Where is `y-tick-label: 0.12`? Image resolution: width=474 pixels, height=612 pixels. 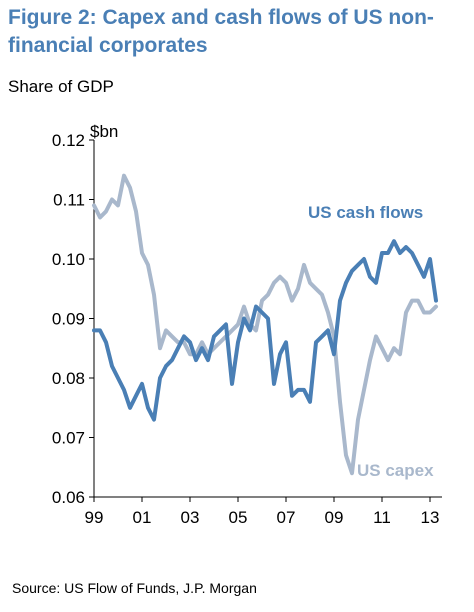
y-tick-label: 0.12 is located at coordinates (68, 140).